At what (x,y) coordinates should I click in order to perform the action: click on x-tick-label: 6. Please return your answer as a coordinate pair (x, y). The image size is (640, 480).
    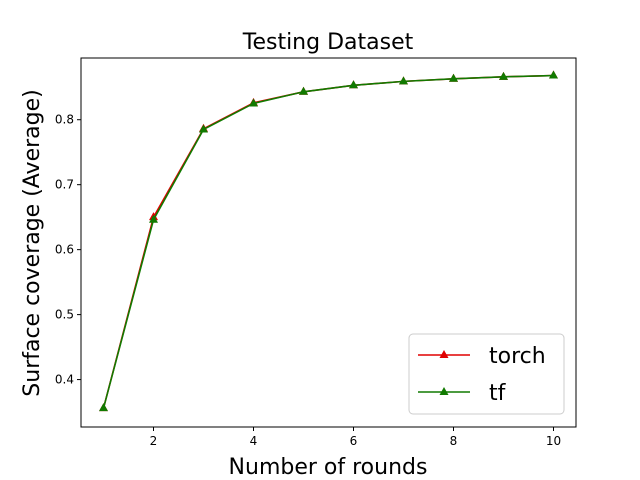
    Looking at the image, I should click on (354, 441).